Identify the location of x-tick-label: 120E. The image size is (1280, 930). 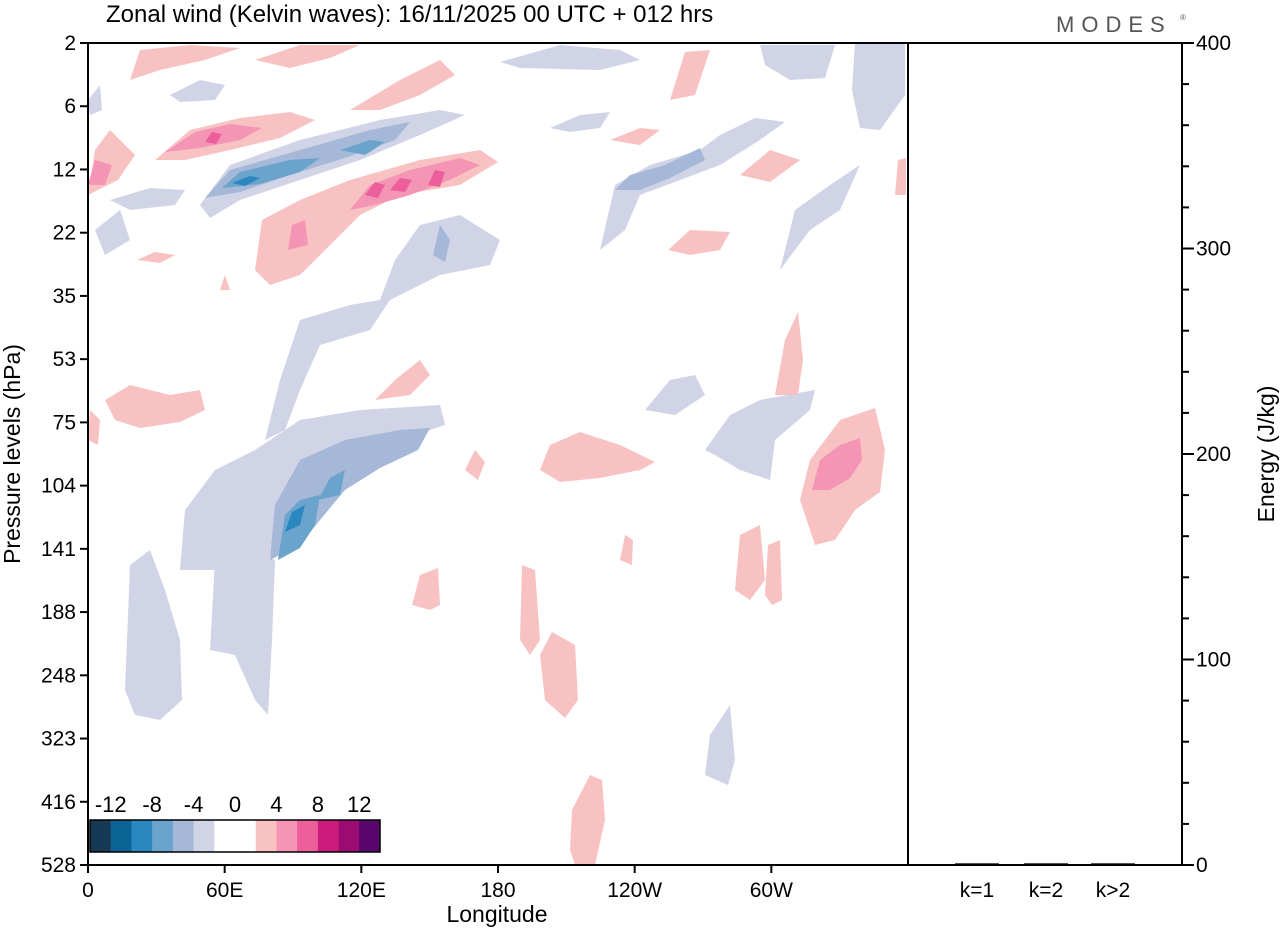
(361, 890).